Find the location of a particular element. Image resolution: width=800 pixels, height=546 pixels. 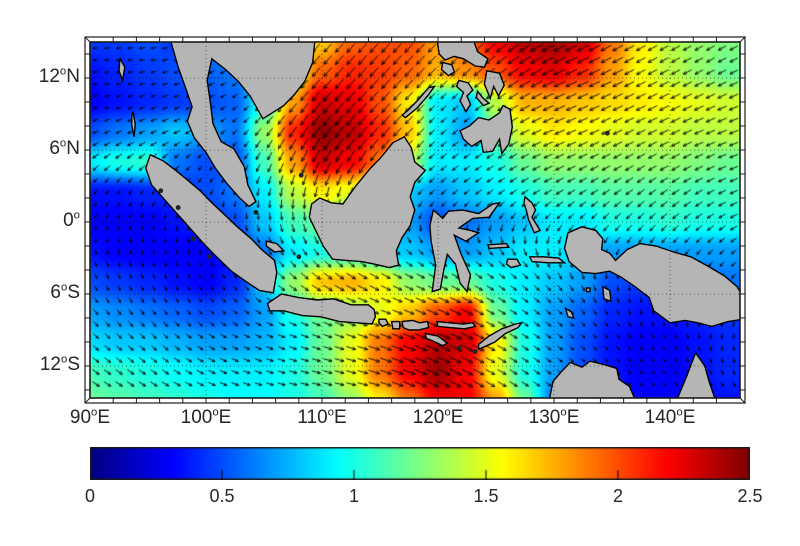

land-halmahera is located at coordinates (532, 214).